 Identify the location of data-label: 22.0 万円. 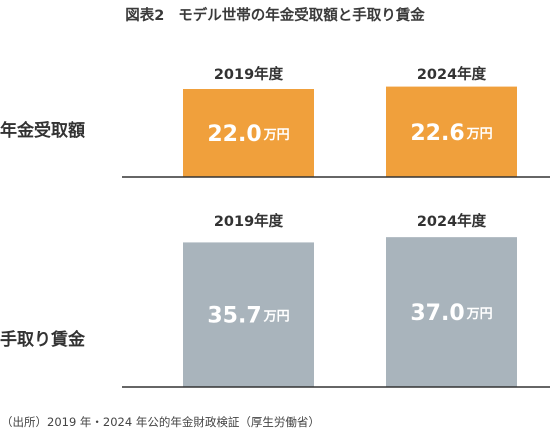
(248, 134).